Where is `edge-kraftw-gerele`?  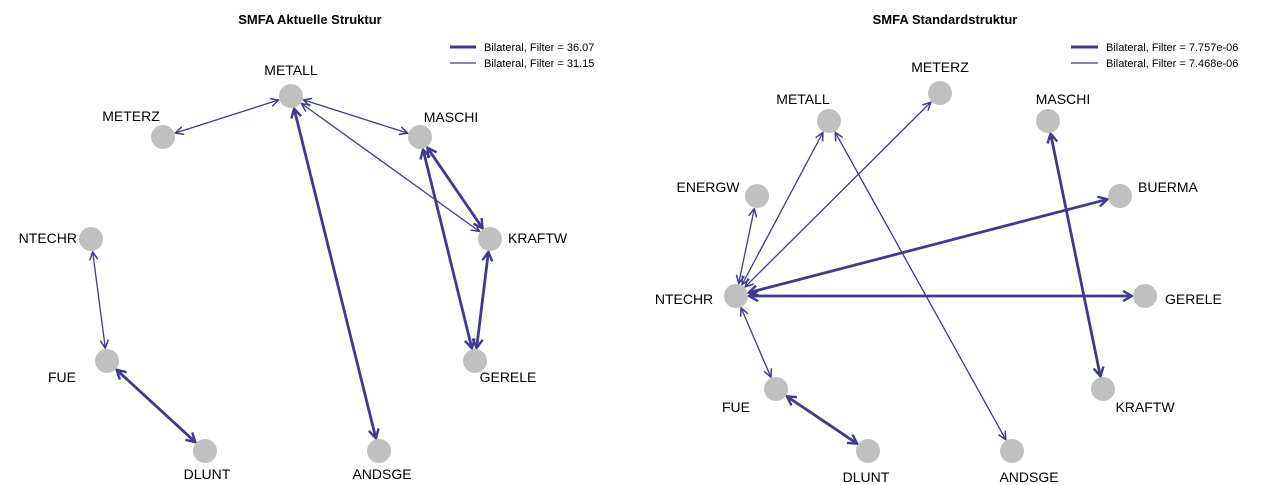
edge-kraftw-gerele is located at coordinates (483, 300).